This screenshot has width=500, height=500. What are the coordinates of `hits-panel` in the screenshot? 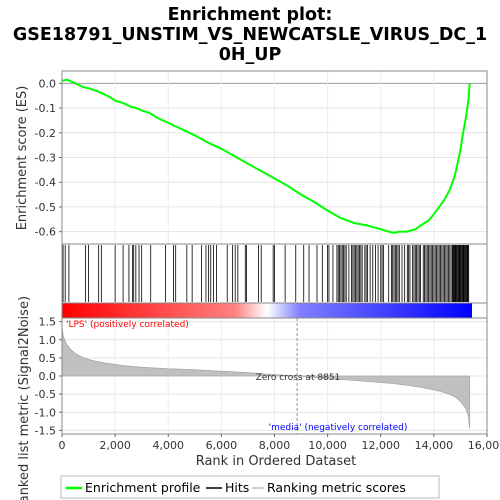 It's located at (274, 273).